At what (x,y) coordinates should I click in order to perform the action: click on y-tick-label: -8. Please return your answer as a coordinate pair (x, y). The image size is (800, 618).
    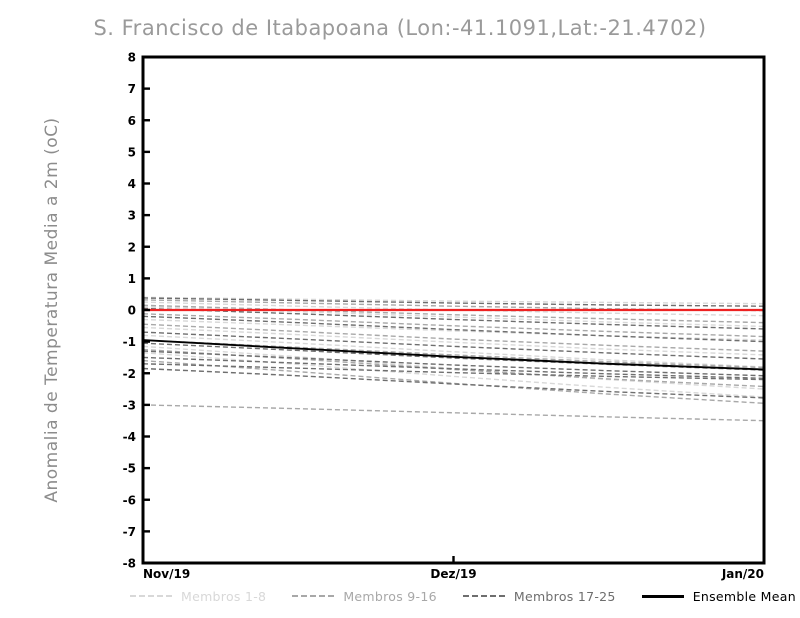
    Looking at the image, I should click on (129, 564).